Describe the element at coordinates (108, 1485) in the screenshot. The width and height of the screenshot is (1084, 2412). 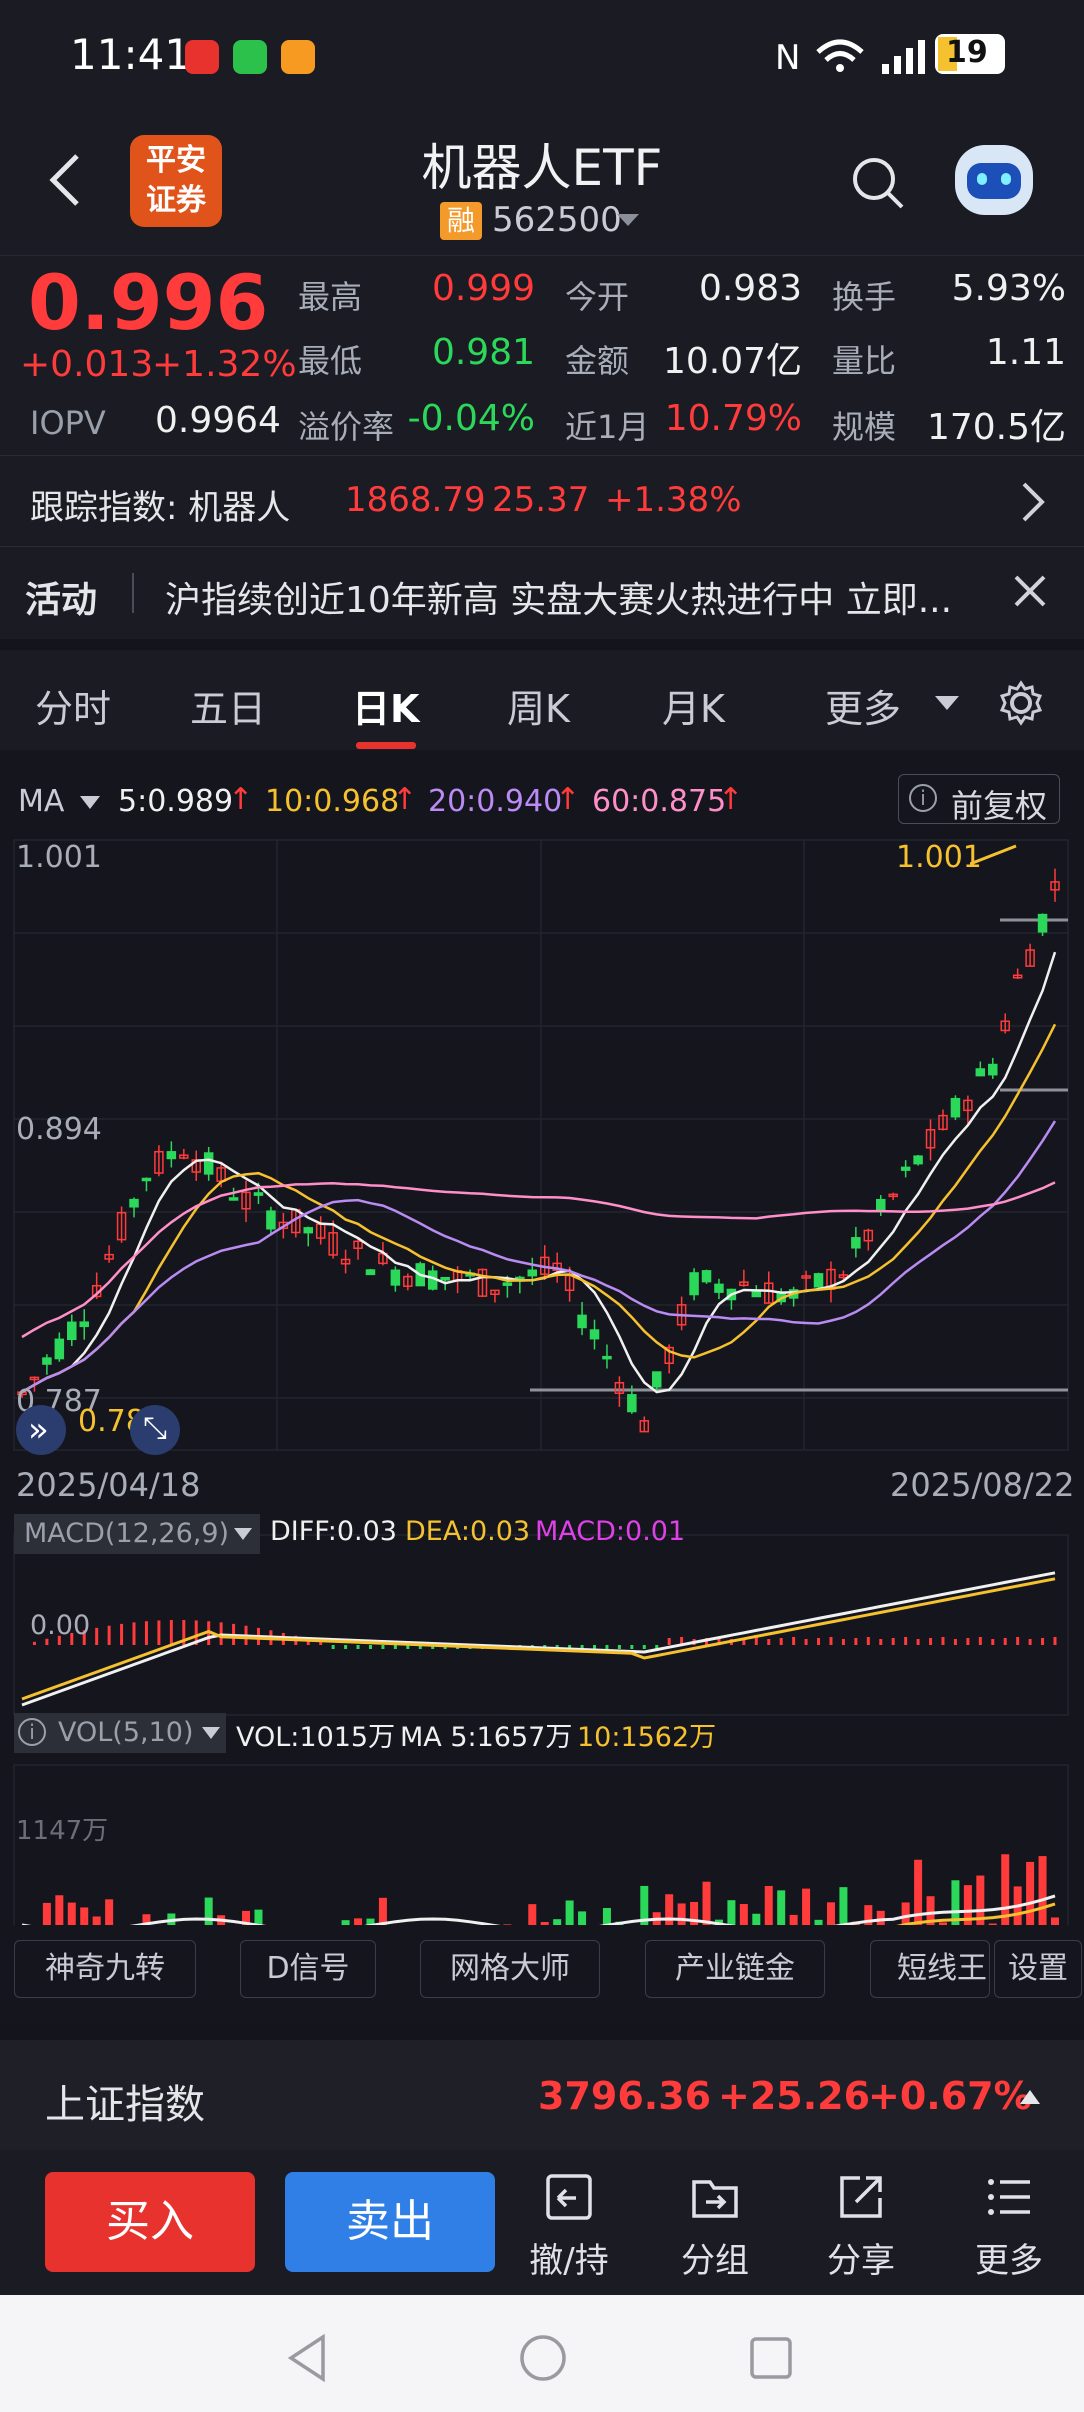
I see `start-date: 2025/04/18` at that location.